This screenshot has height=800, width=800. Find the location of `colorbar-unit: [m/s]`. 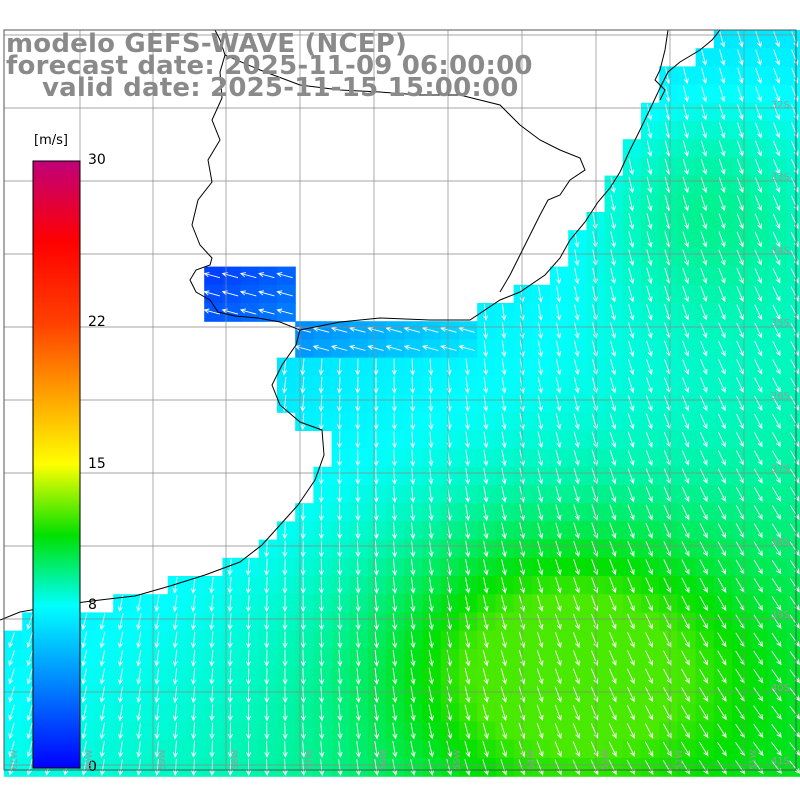

colorbar-unit: [m/s] is located at coordinates (51, 140).